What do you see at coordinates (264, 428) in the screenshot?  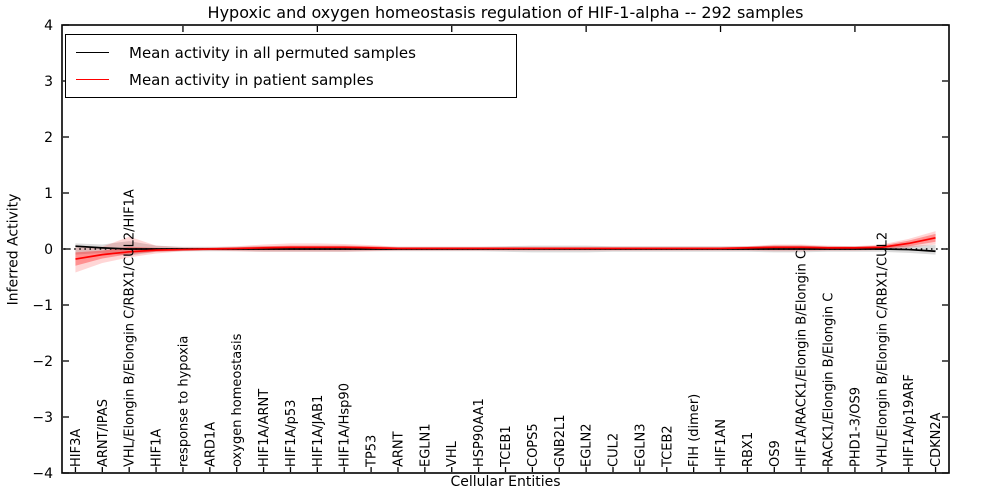 I see `x-tick-label: HIF1A/ARNT` at bounding box center [264, 428].